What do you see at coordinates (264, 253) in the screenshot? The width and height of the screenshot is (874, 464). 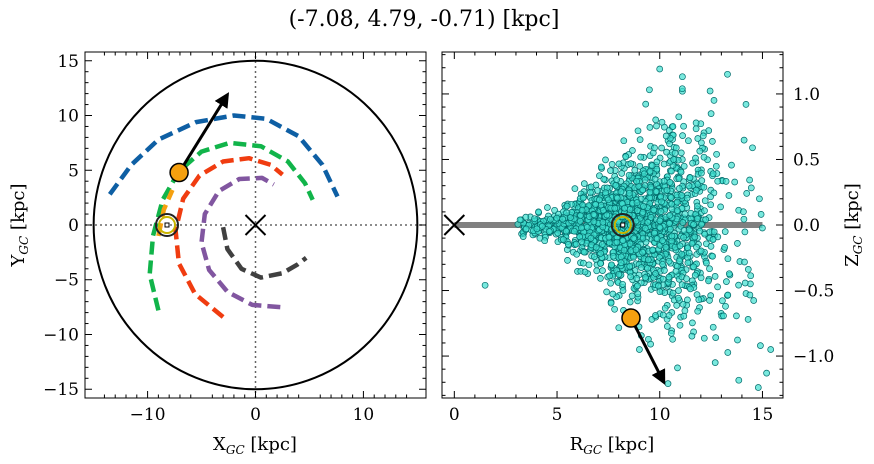 I see `spiral-arm-gray` at bounding box center [264, 253].